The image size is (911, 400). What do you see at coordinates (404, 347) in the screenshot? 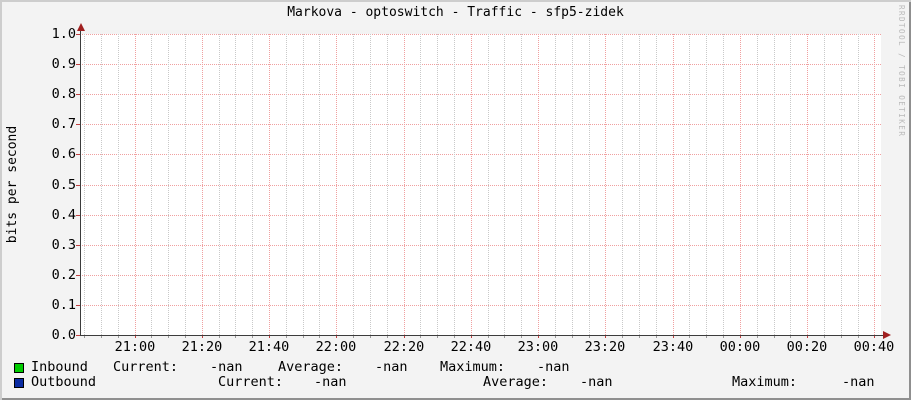
I see `x-tick-label: 22:20` at bounding box center [404, 347].